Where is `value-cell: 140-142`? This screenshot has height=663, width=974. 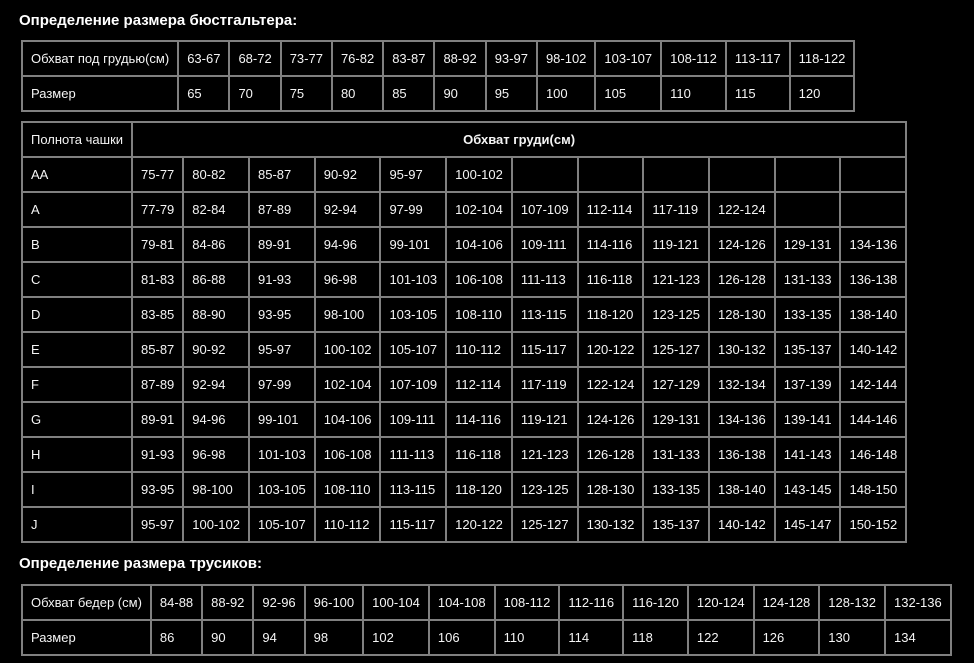 value-cell: 140-142 is located at coordinates (873, 349).